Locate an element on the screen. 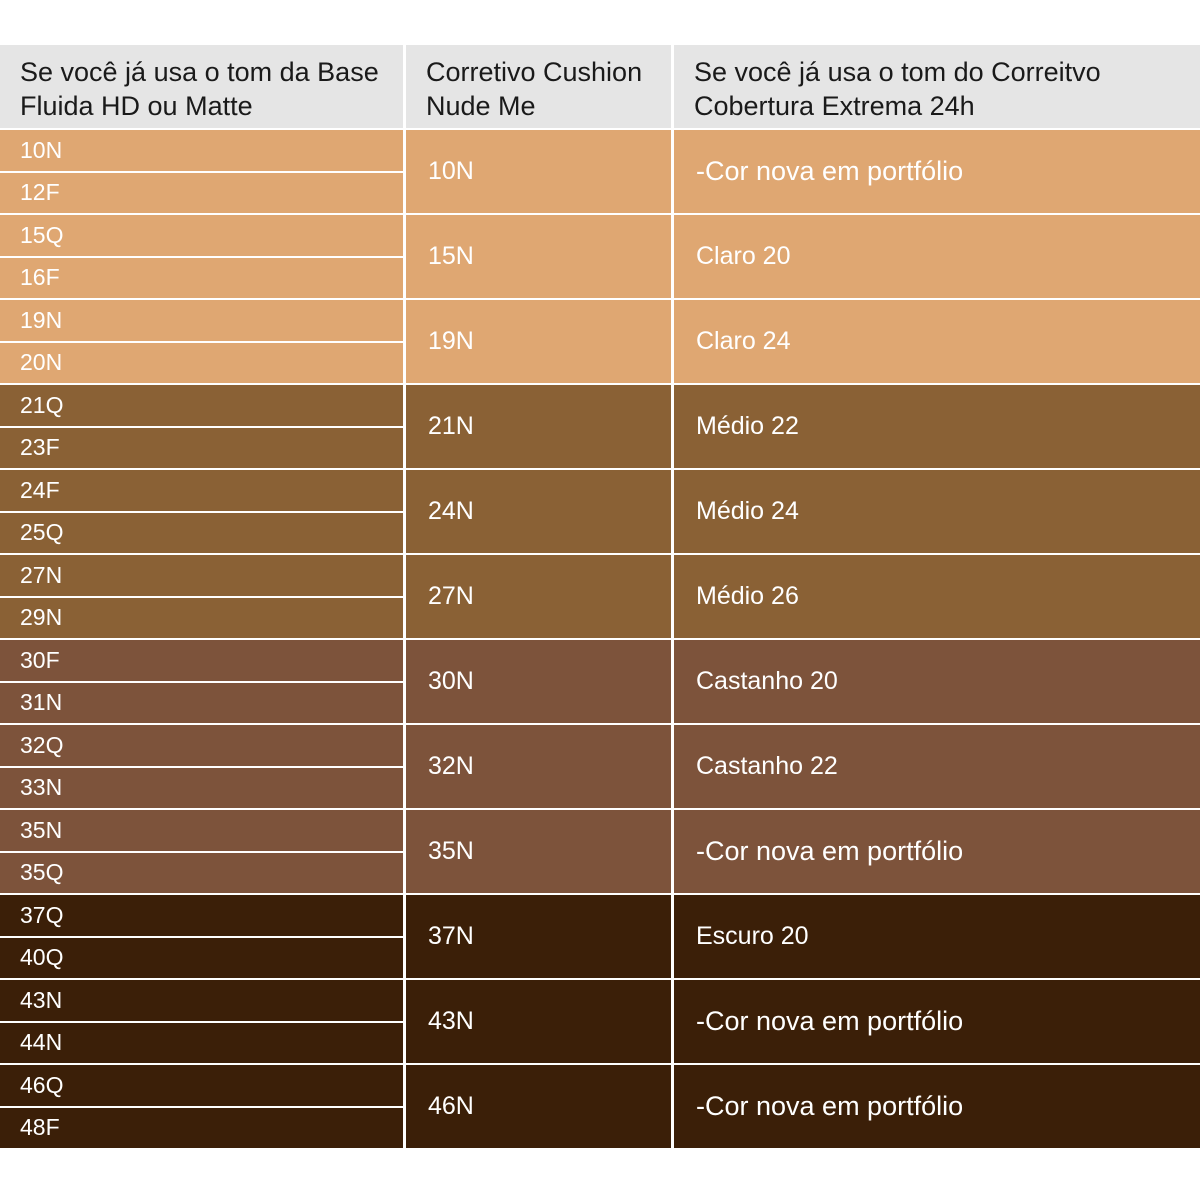  table-row: 37Q 40Q 37N Escuro 20 is located at coordinates (600, 935).